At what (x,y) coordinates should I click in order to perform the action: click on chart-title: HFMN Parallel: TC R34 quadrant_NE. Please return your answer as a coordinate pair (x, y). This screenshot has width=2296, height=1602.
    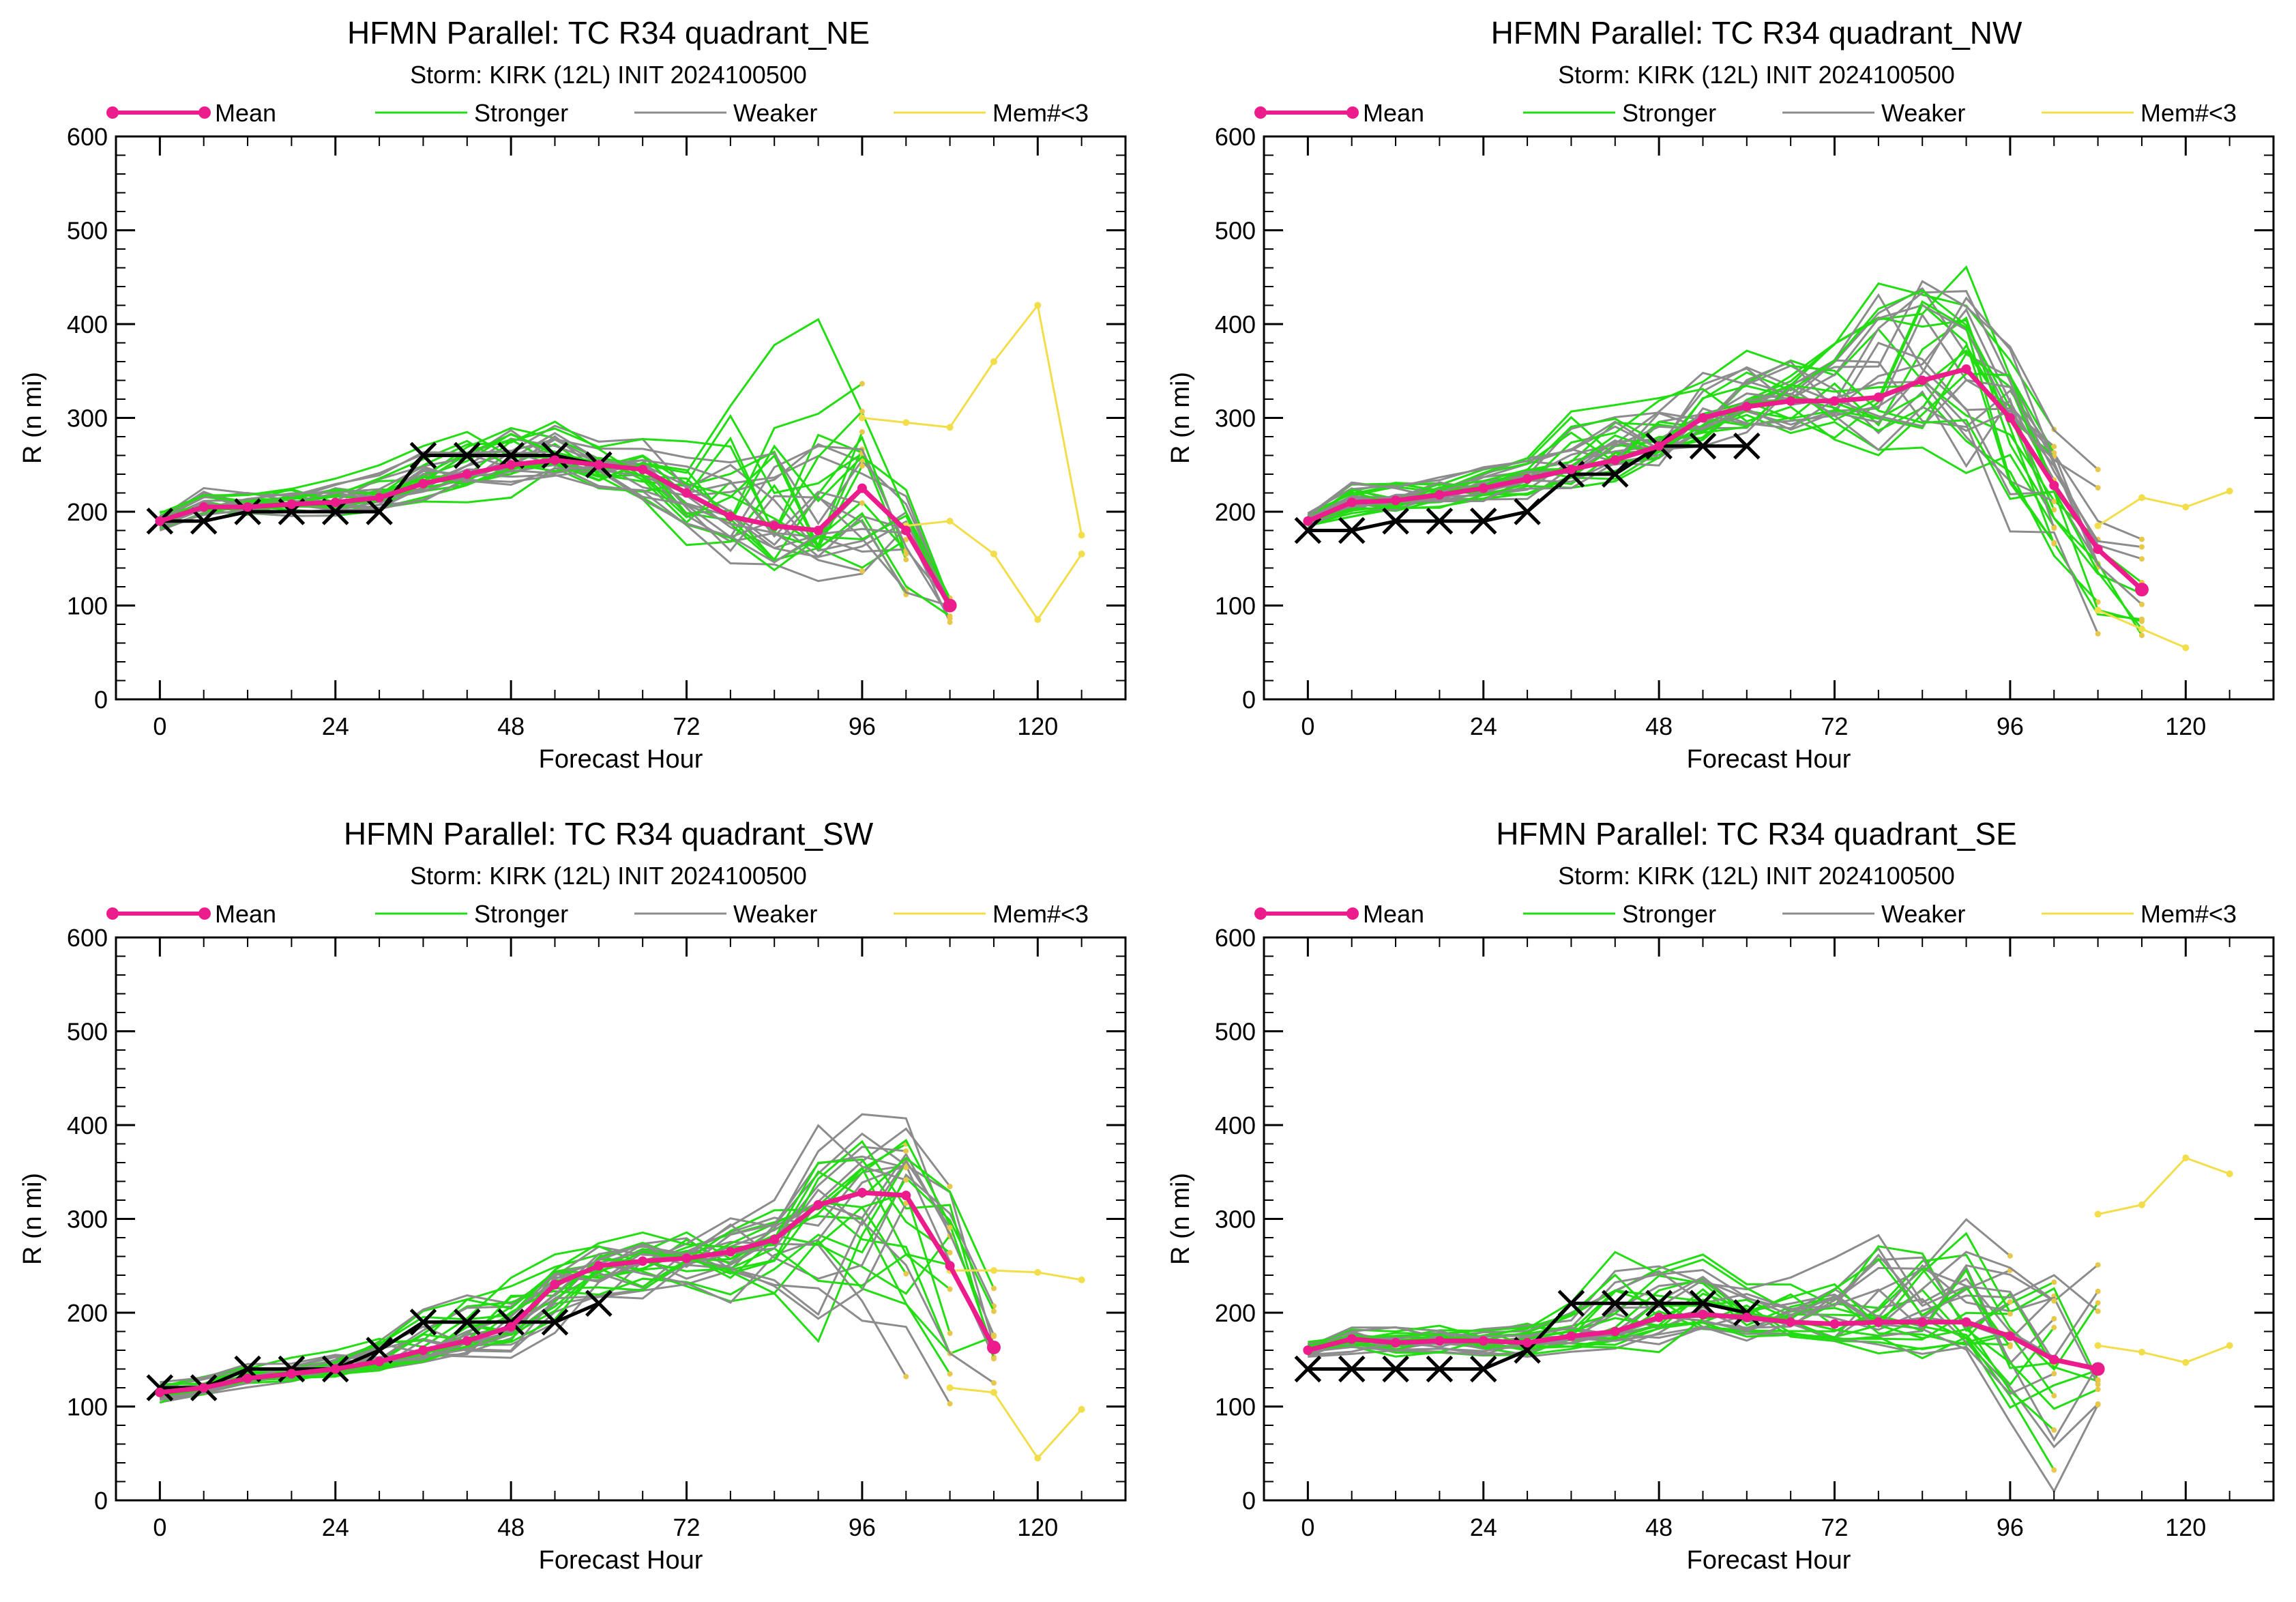
    Looking at the image, I should click on (608, 33).